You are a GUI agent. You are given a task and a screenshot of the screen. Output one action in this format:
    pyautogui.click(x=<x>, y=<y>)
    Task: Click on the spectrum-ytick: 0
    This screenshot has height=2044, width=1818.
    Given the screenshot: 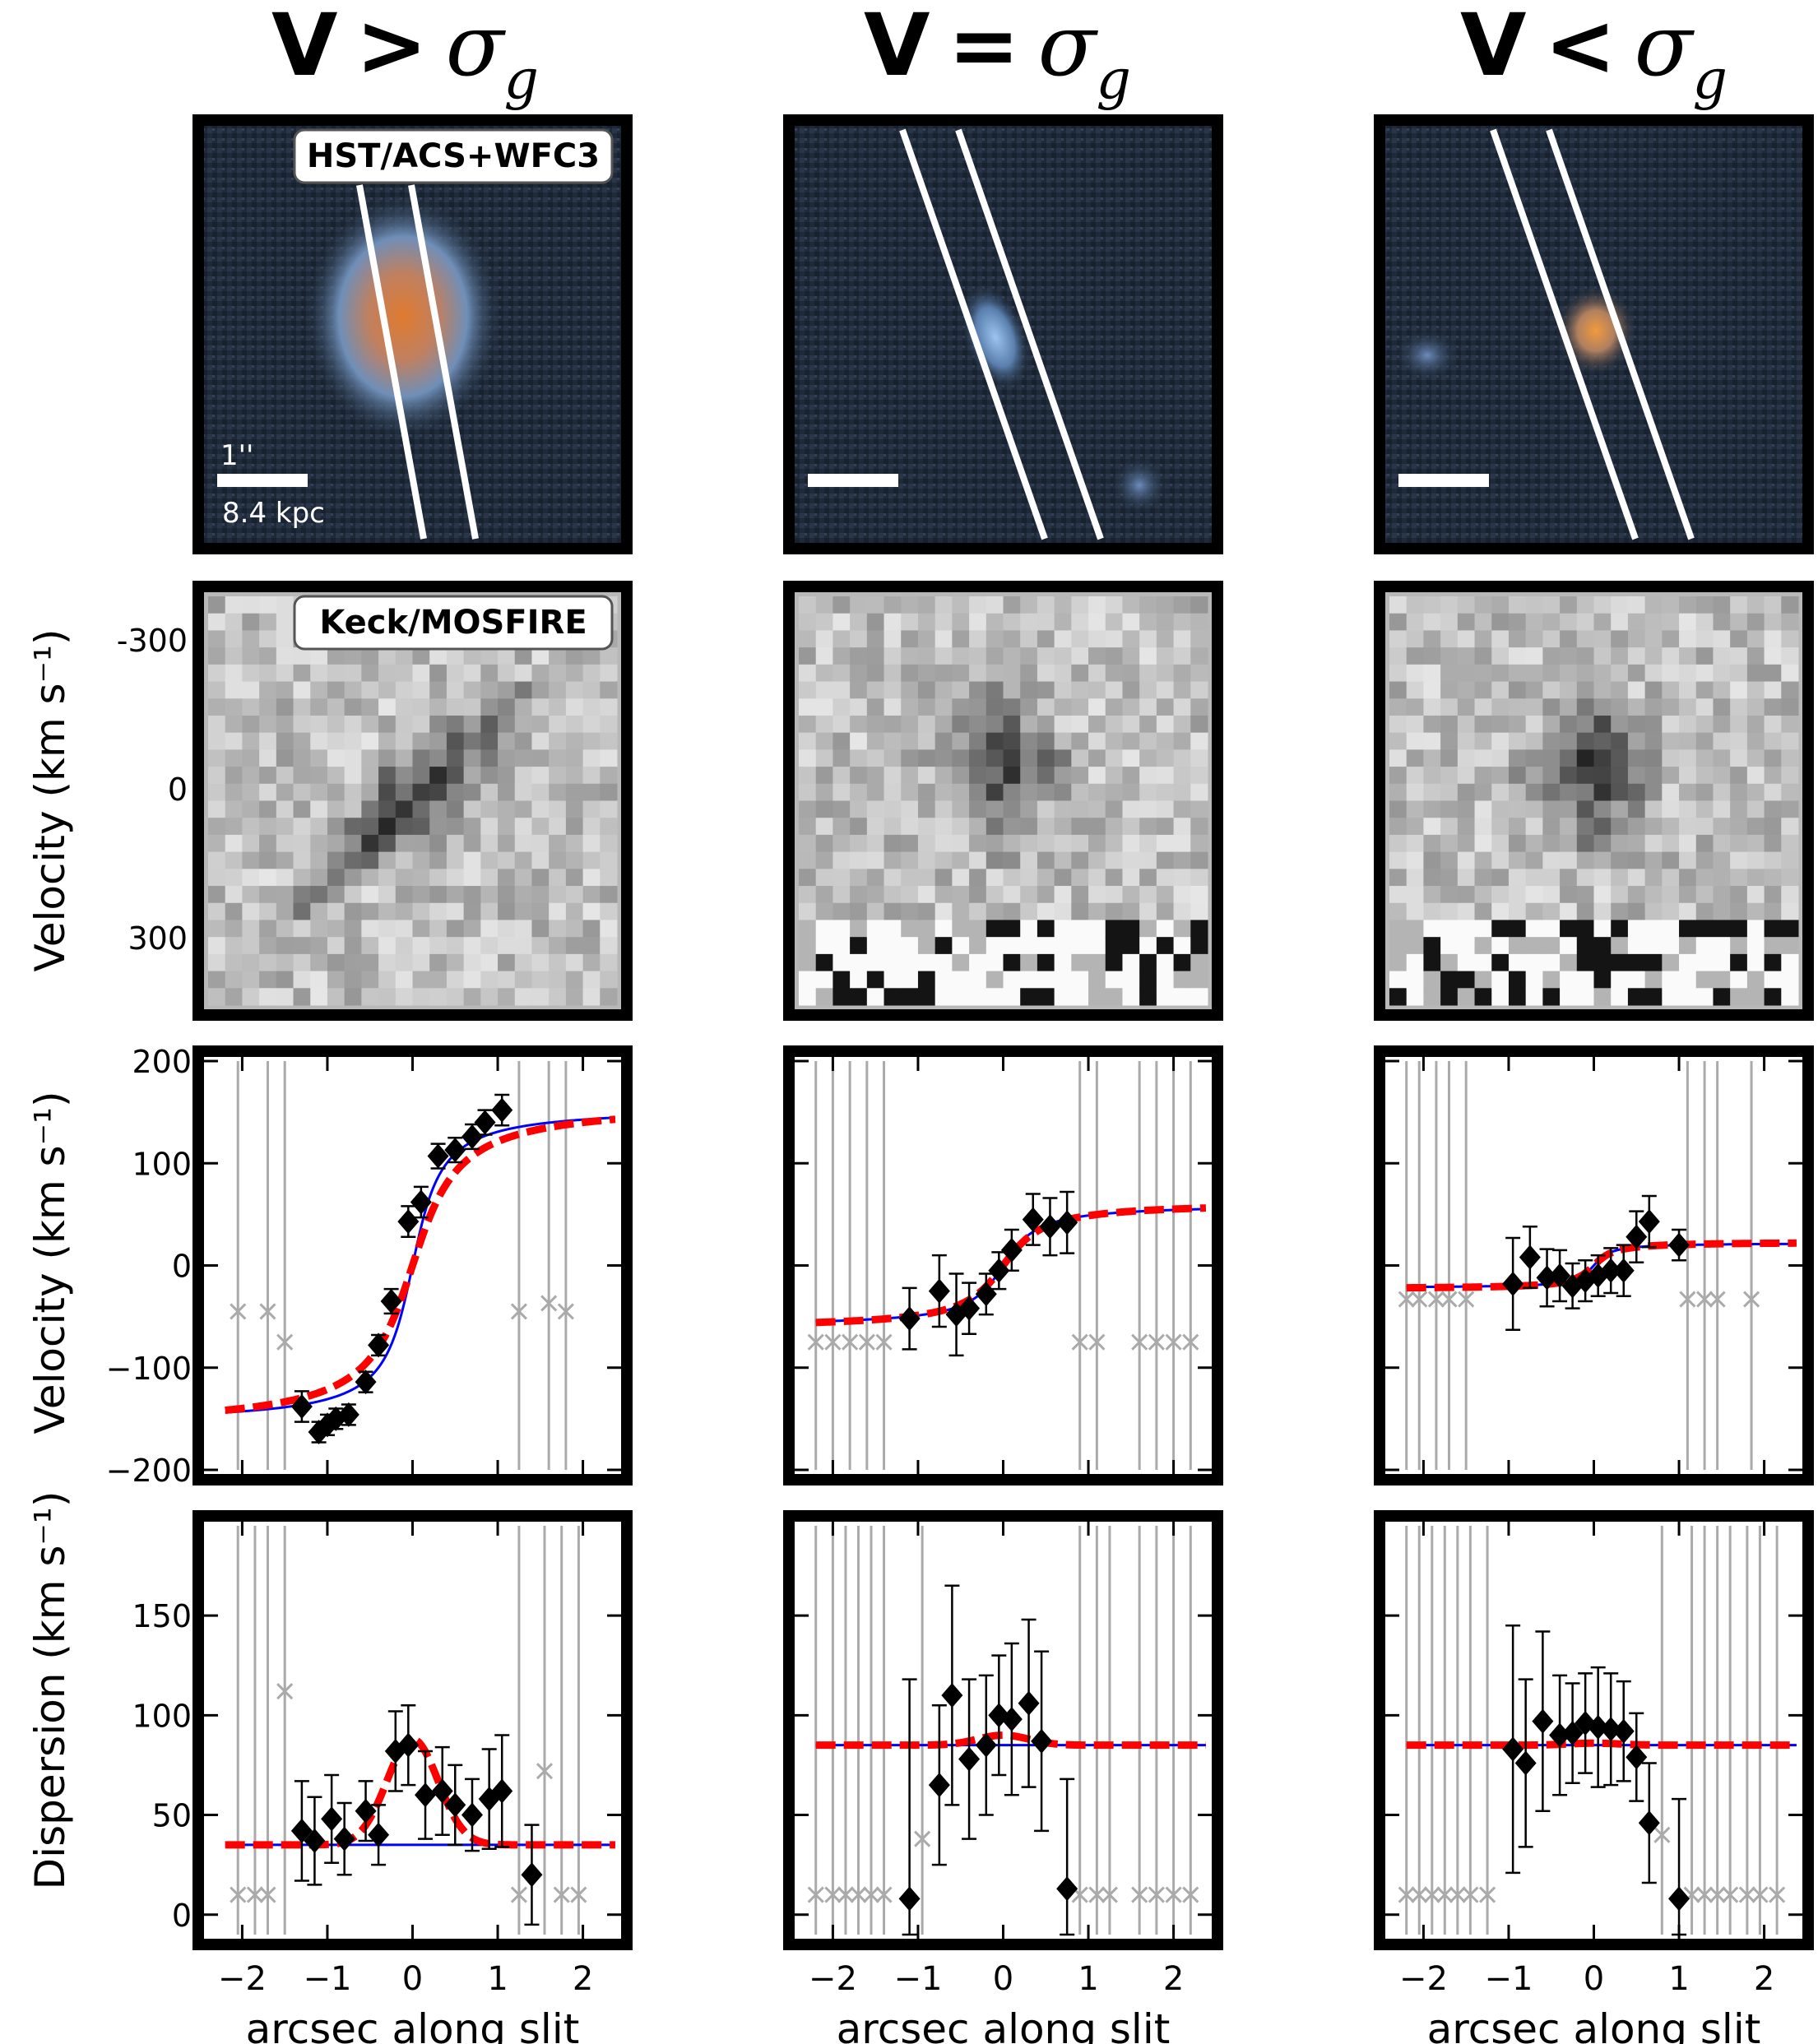 What is the action you would take?
    pyautogui.click(x=178, y=790)
    